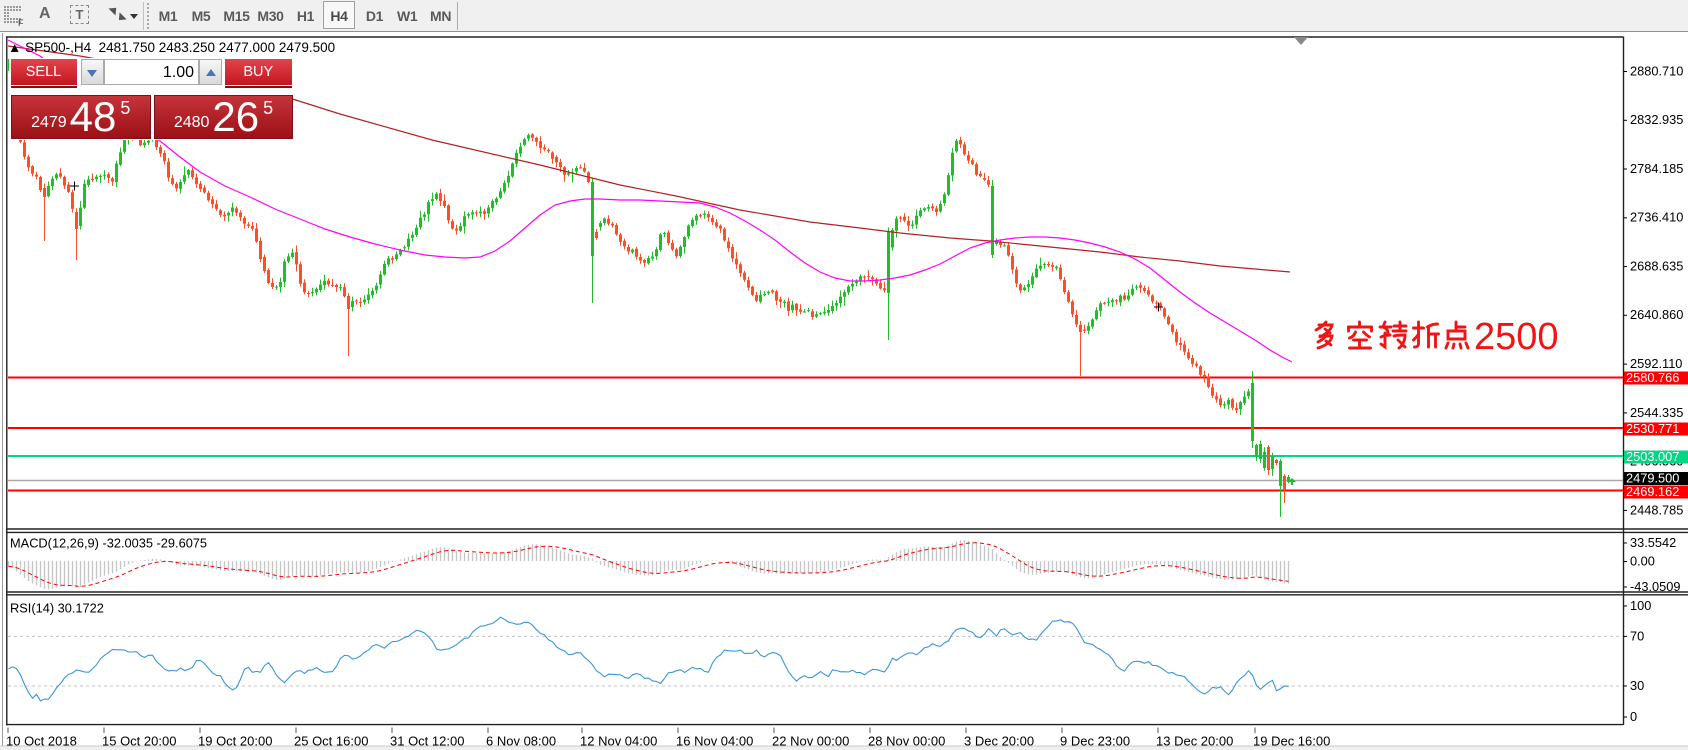 This screenshot has width=1688, height=750. I want to click on svg-text: 3 Dec 20:00, so click(999, 741).